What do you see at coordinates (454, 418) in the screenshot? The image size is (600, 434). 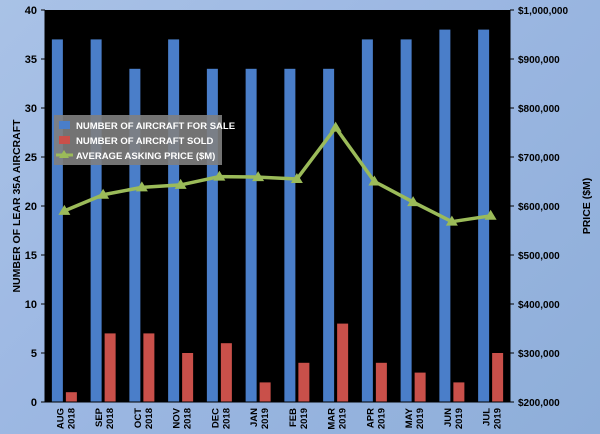 I see `x-tick-label: JUN2019` at bounding box center [454, 418].